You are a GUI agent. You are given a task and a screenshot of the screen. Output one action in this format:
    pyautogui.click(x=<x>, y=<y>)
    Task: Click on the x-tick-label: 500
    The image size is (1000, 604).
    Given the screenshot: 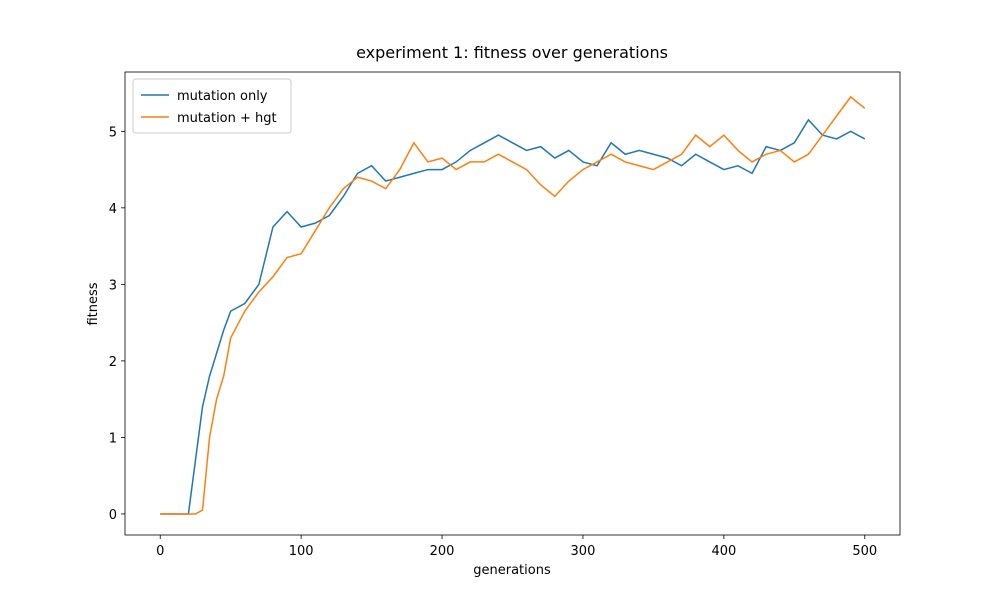 What is the action you would take?
    pyautogui.click(x=864, y=551)
    